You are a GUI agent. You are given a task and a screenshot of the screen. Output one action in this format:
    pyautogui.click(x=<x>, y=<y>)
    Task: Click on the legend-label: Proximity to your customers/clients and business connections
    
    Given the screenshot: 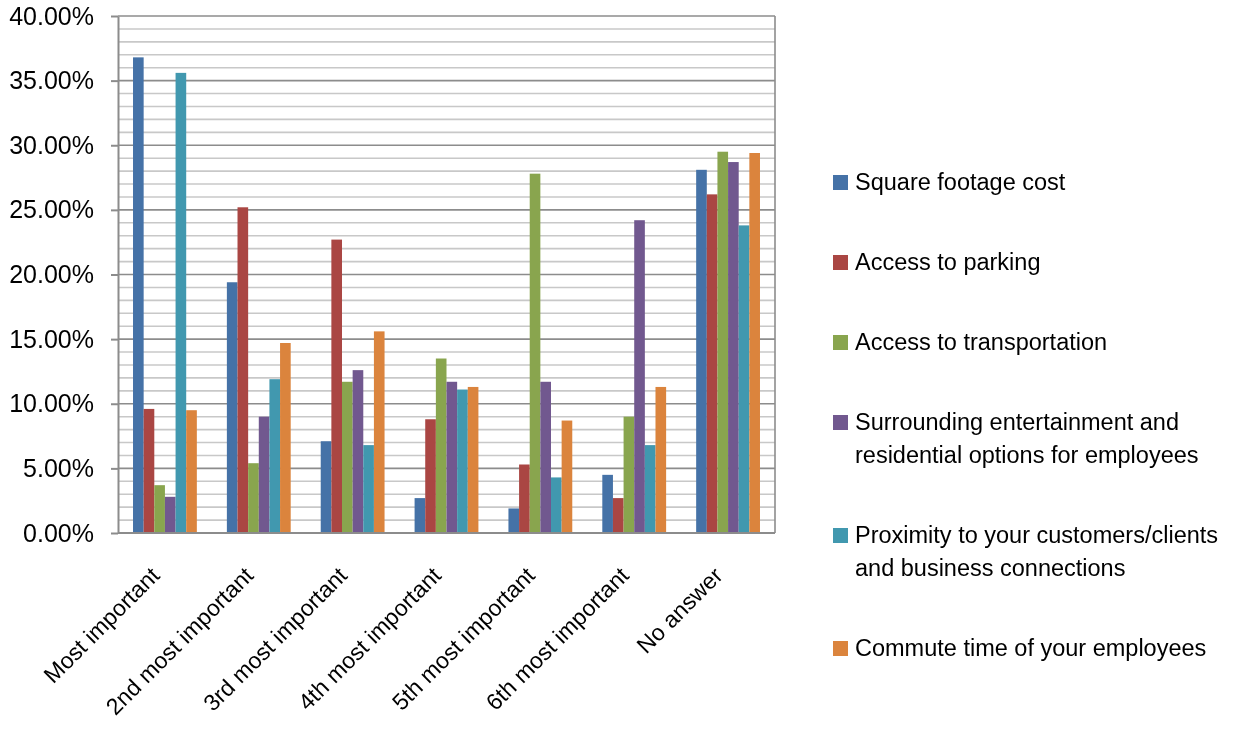 What is the action you would take?
    pyautogui.click(x=1037, y=552)
    